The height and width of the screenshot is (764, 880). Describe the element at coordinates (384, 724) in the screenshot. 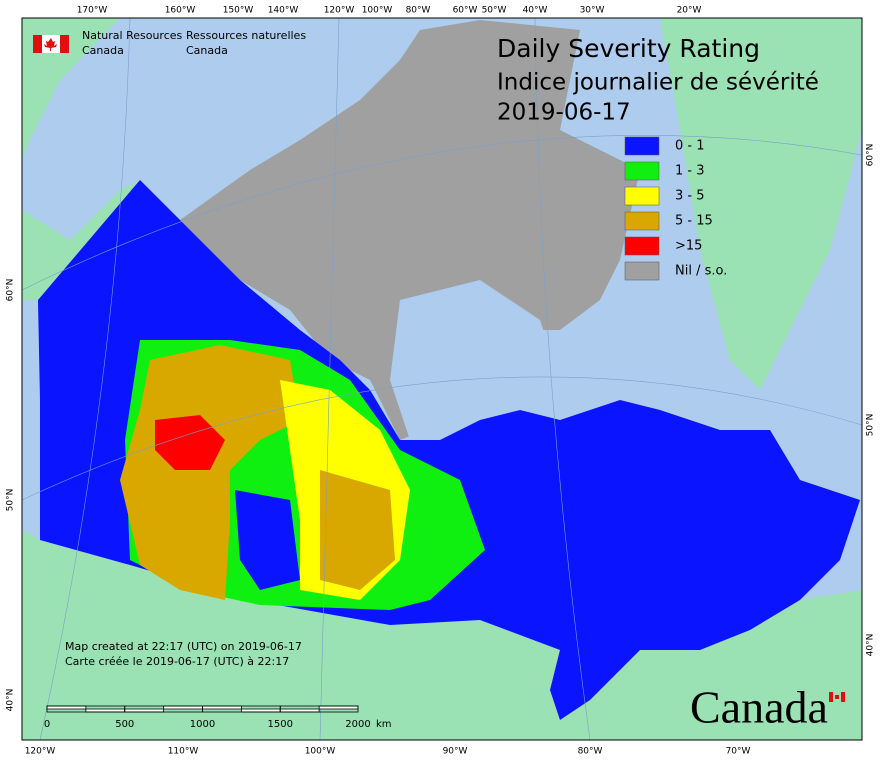

I see `scale-unit: km` at that location.